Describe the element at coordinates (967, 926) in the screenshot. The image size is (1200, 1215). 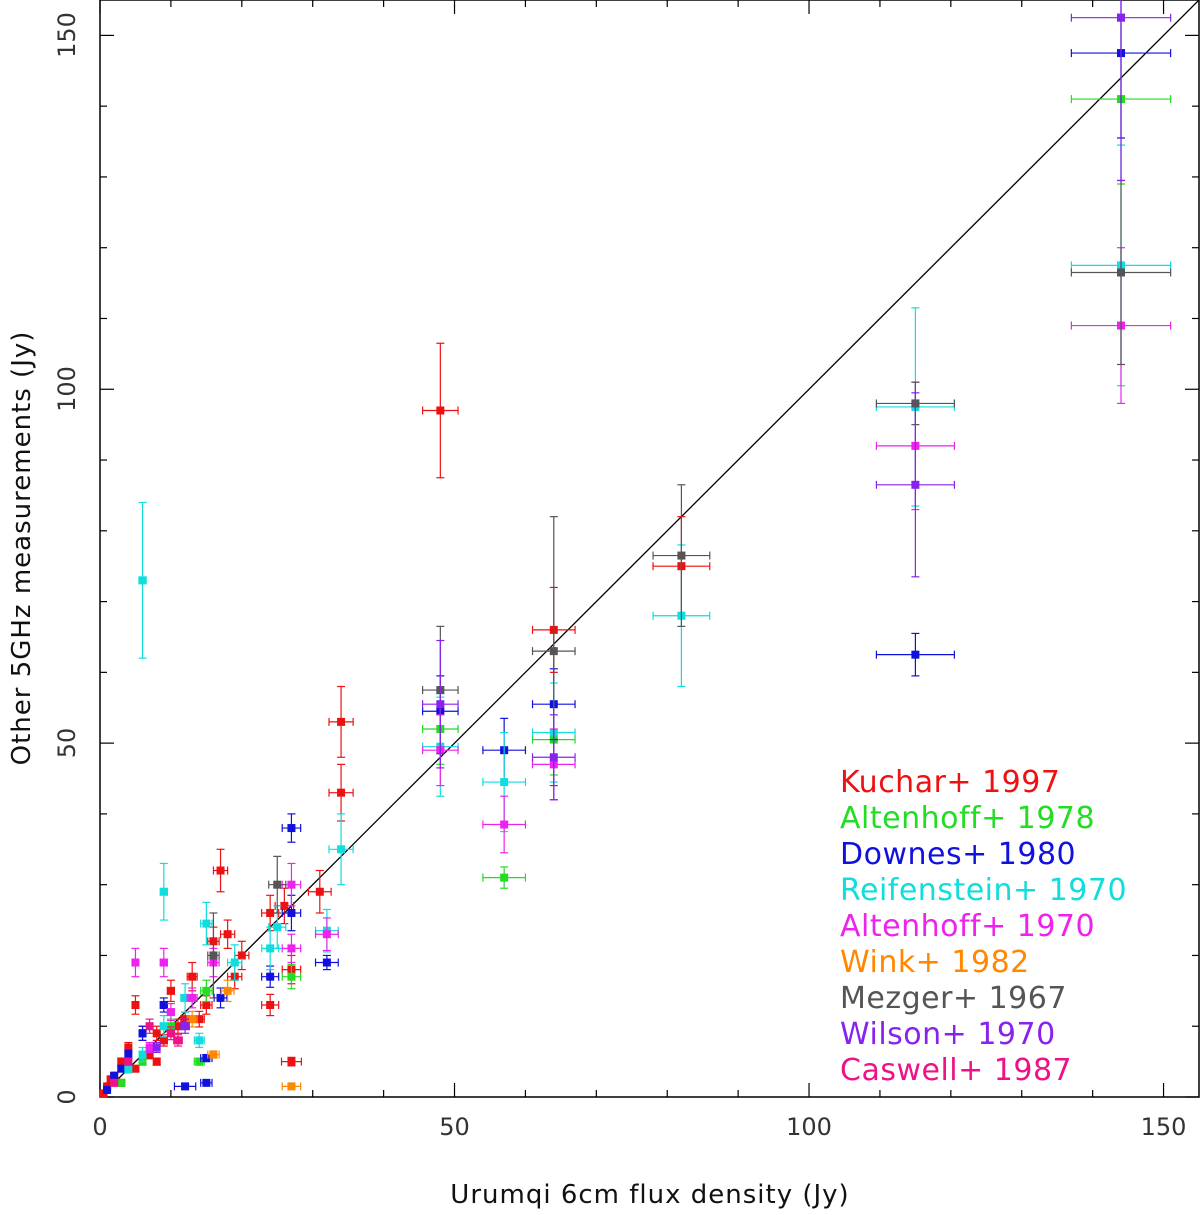
I see `legend-entry-altenhoff-1970: Altenhoff+ 1970` at that location.